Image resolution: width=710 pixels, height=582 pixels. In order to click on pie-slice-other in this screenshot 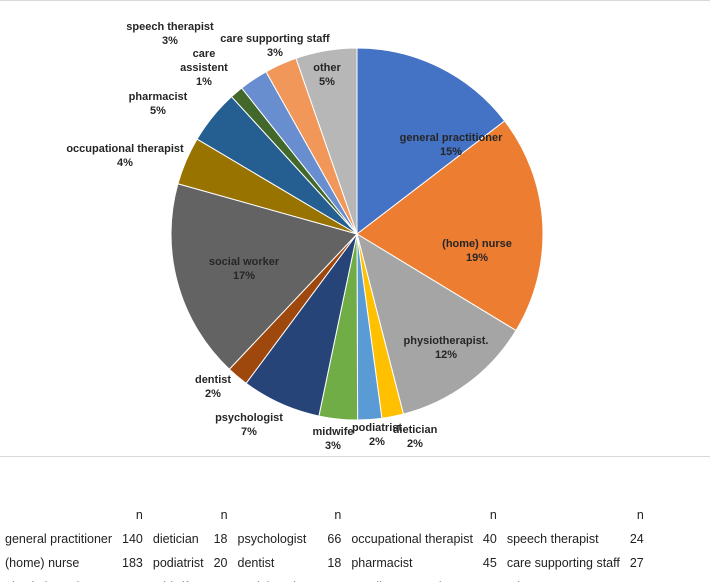, I will do `click(326, 141)`.